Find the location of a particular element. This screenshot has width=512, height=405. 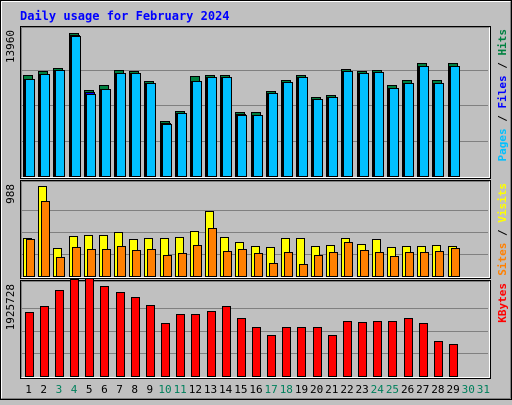

x-day-label-26: 26 is located at coordinates (407, 389).